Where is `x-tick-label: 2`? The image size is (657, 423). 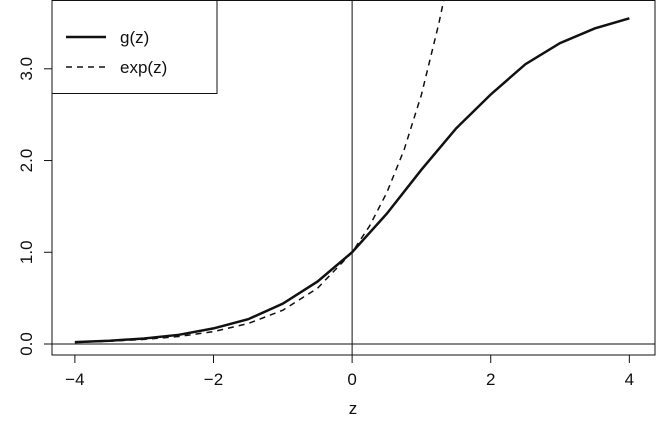
x-tick-label: 2 is located at coordinates (490, 379).